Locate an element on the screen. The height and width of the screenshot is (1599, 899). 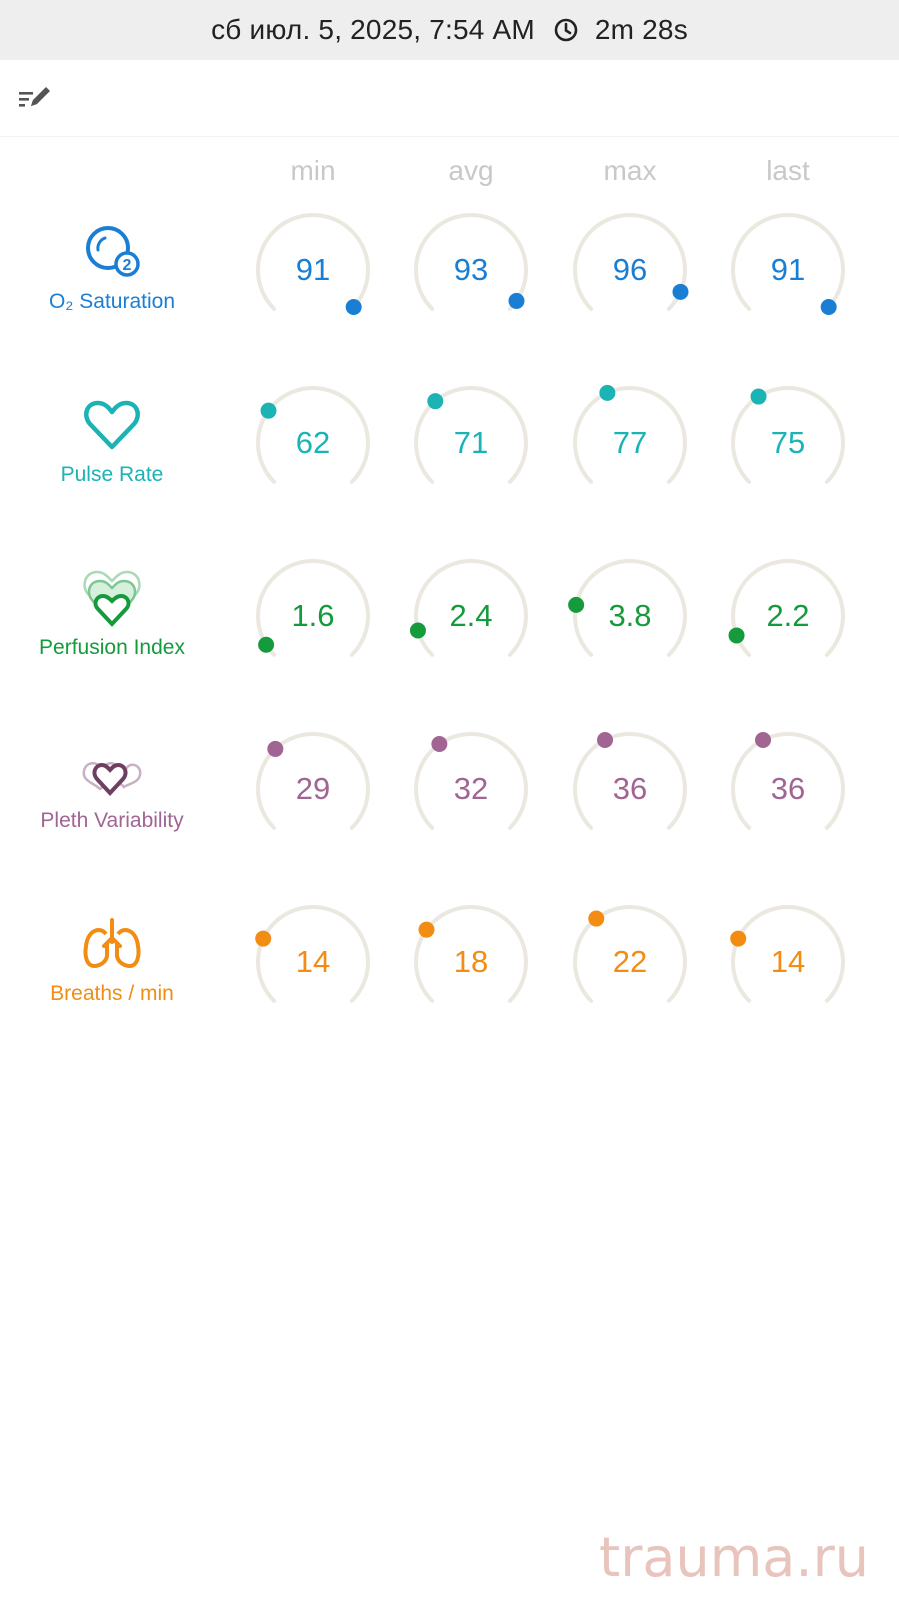
gauge-value: 93 is located at coordinates (471, 269).